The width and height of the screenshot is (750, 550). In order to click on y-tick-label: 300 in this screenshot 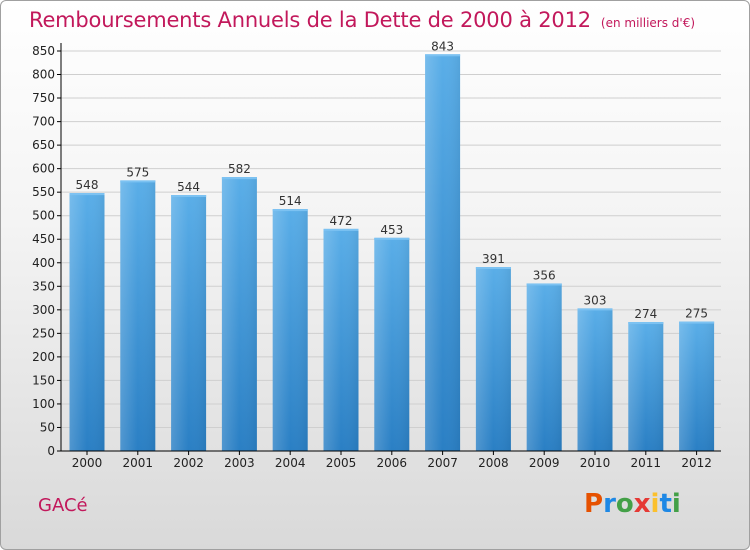, I will do `click(43, 310)`.